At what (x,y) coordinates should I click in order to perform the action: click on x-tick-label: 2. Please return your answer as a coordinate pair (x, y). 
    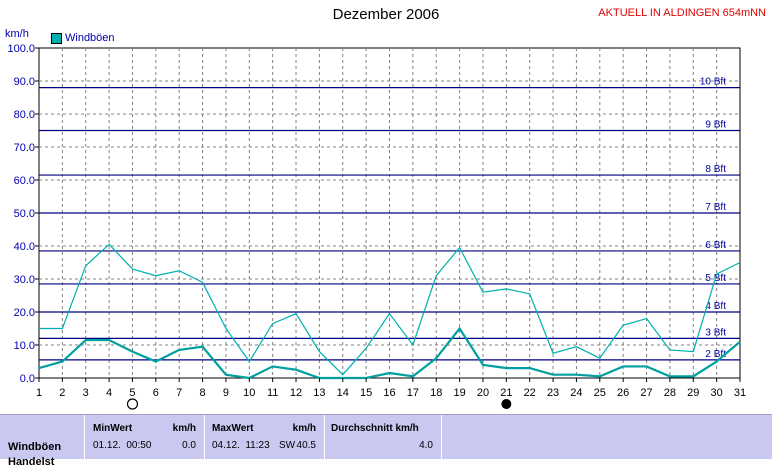
    Looking at the image, I should click on (62, 393).